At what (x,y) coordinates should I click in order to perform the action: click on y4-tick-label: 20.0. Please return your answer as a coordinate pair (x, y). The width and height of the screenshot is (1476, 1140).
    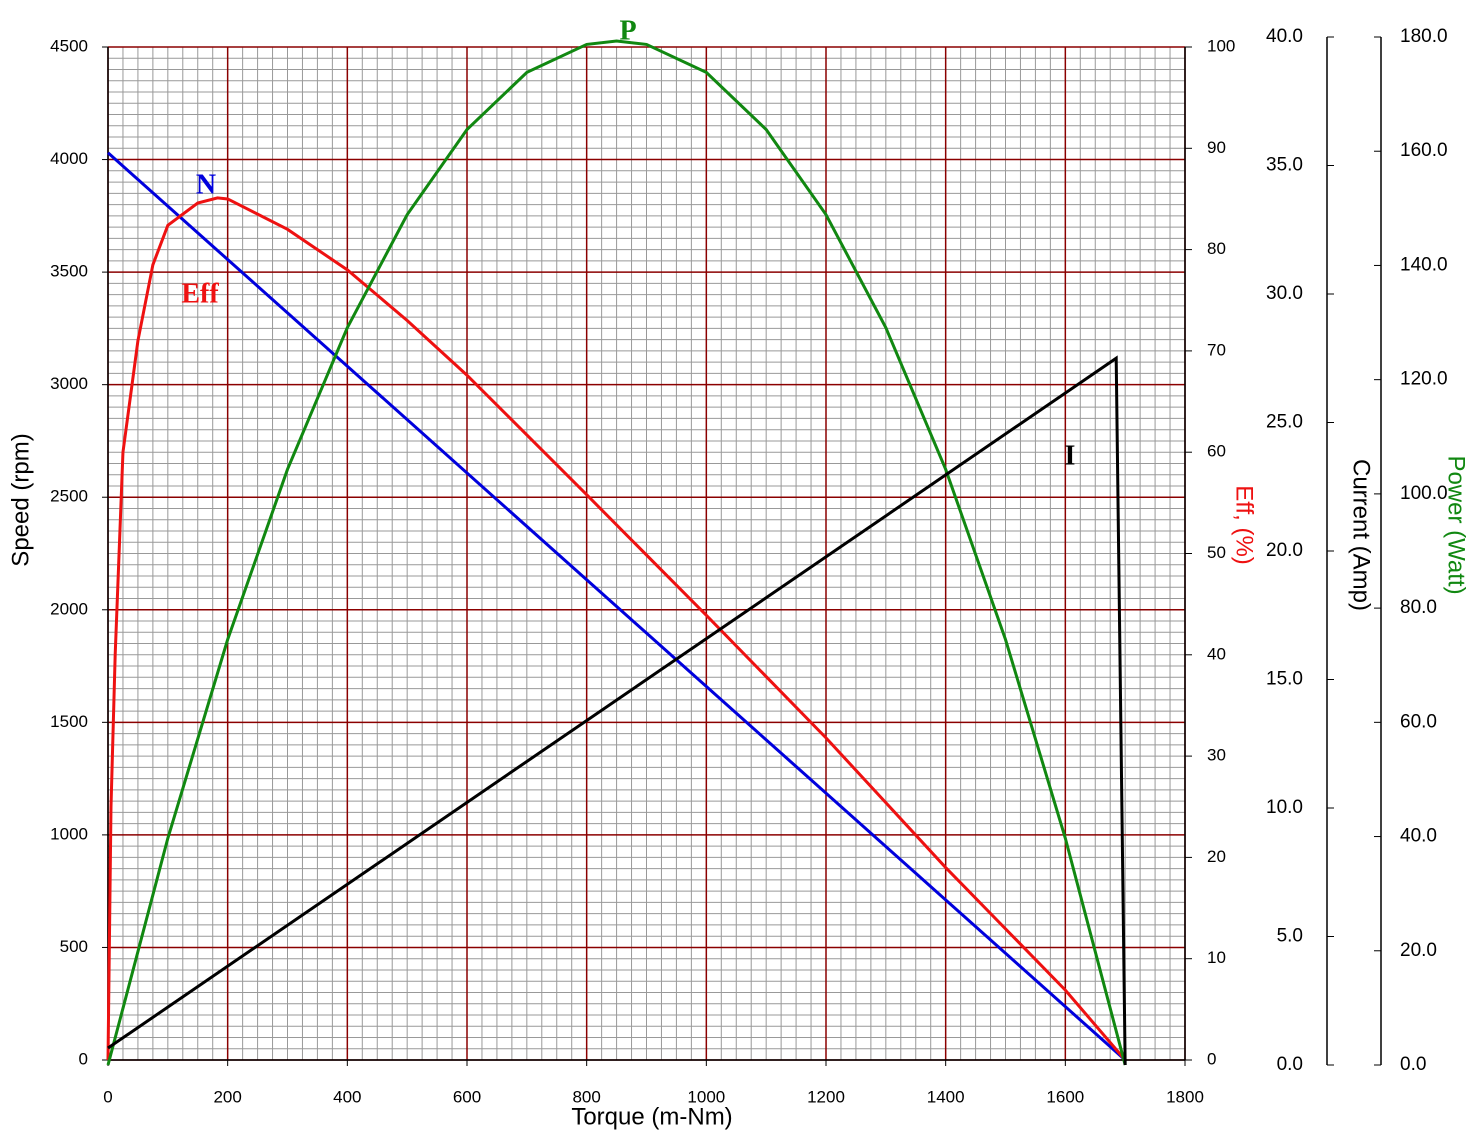
    Looking at the image, I should click on (1418, 950).